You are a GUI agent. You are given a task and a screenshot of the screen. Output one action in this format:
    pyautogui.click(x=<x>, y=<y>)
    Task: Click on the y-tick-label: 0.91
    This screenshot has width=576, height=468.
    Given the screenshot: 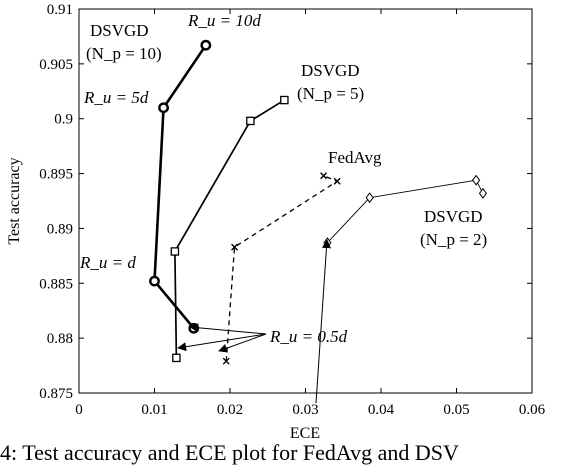 What is the action you would take?
    pyautogui.click(x=60, y=10)
    